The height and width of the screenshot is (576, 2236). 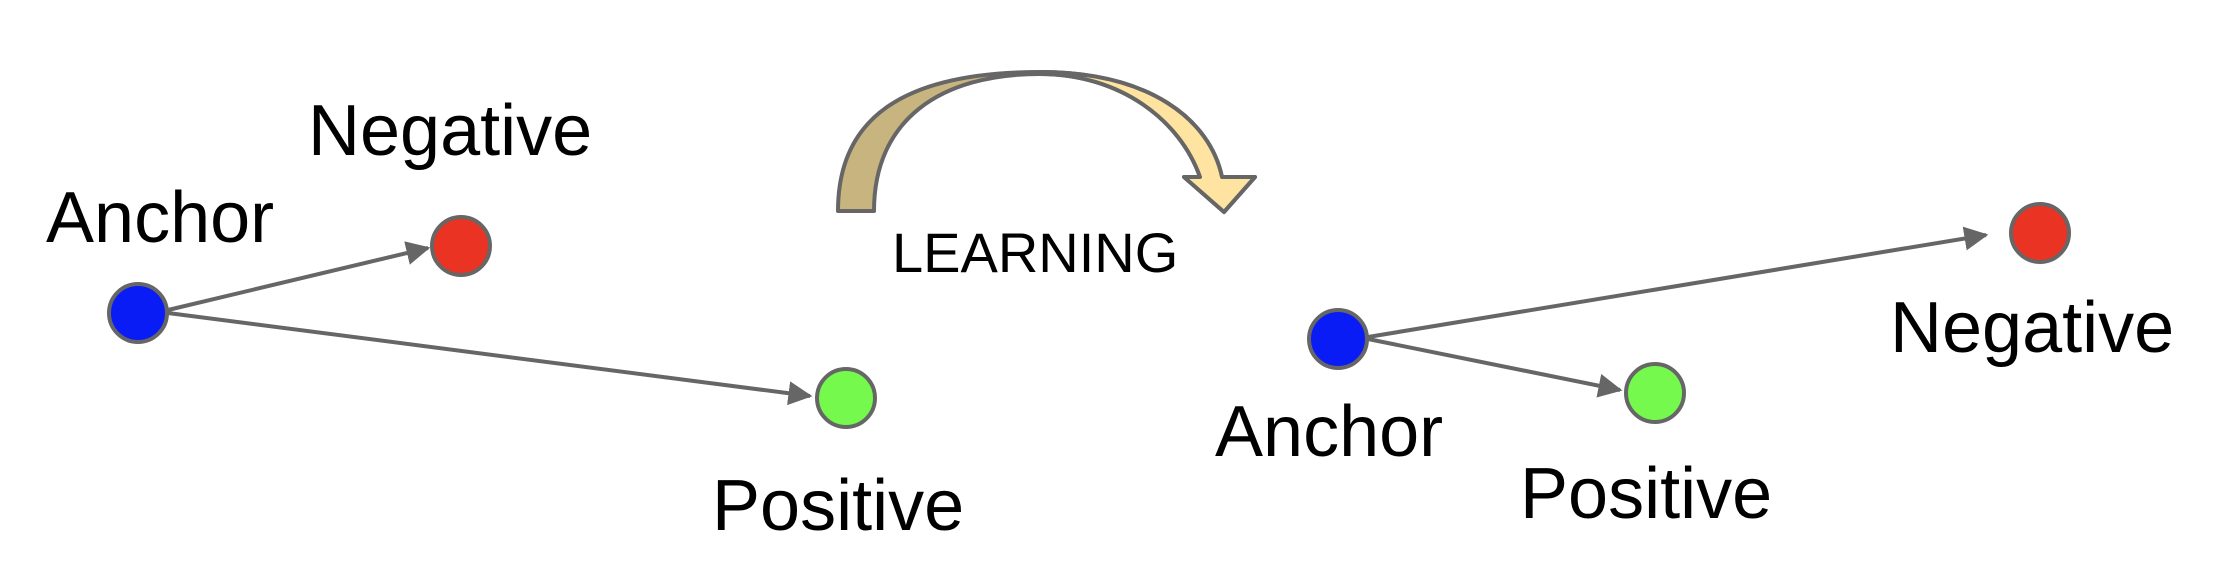 What do you see at coordinates (838, 506) in the screenshot?
I see `before-positive-label: Positive` at bounding box center [838, 506].